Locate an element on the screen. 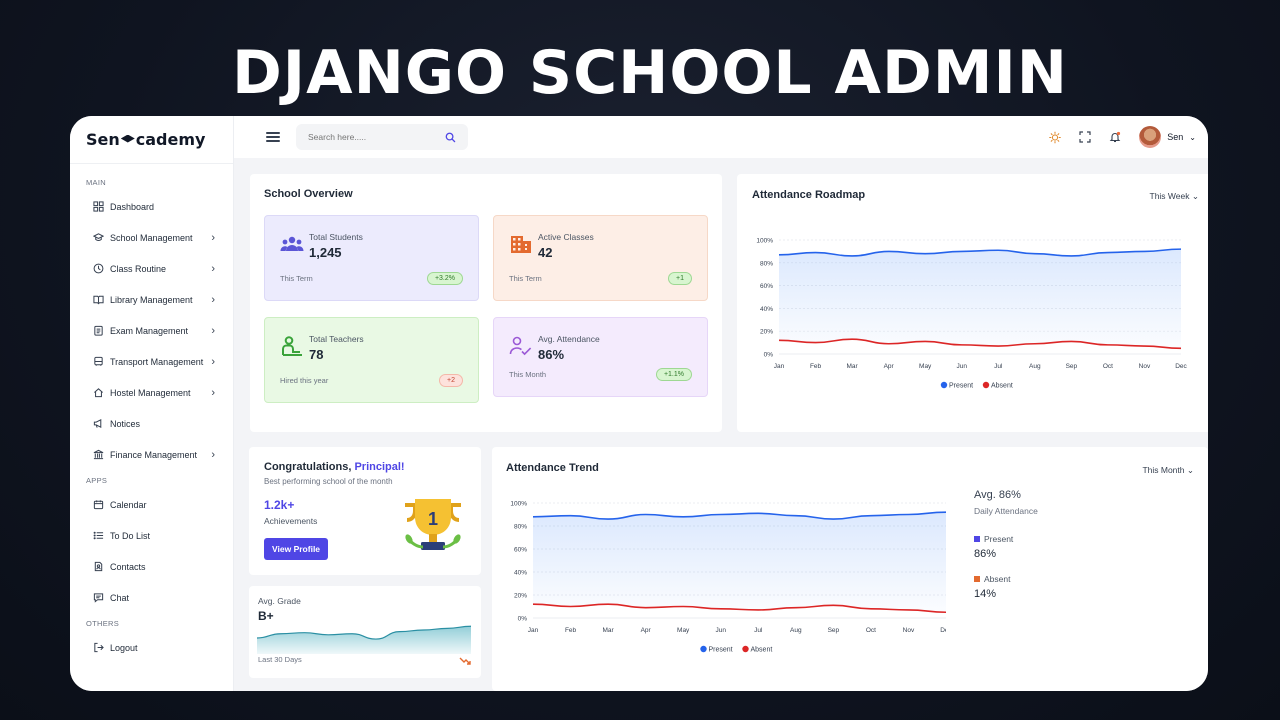  congrats-name: Principal! is located at coordinates (379, 467).